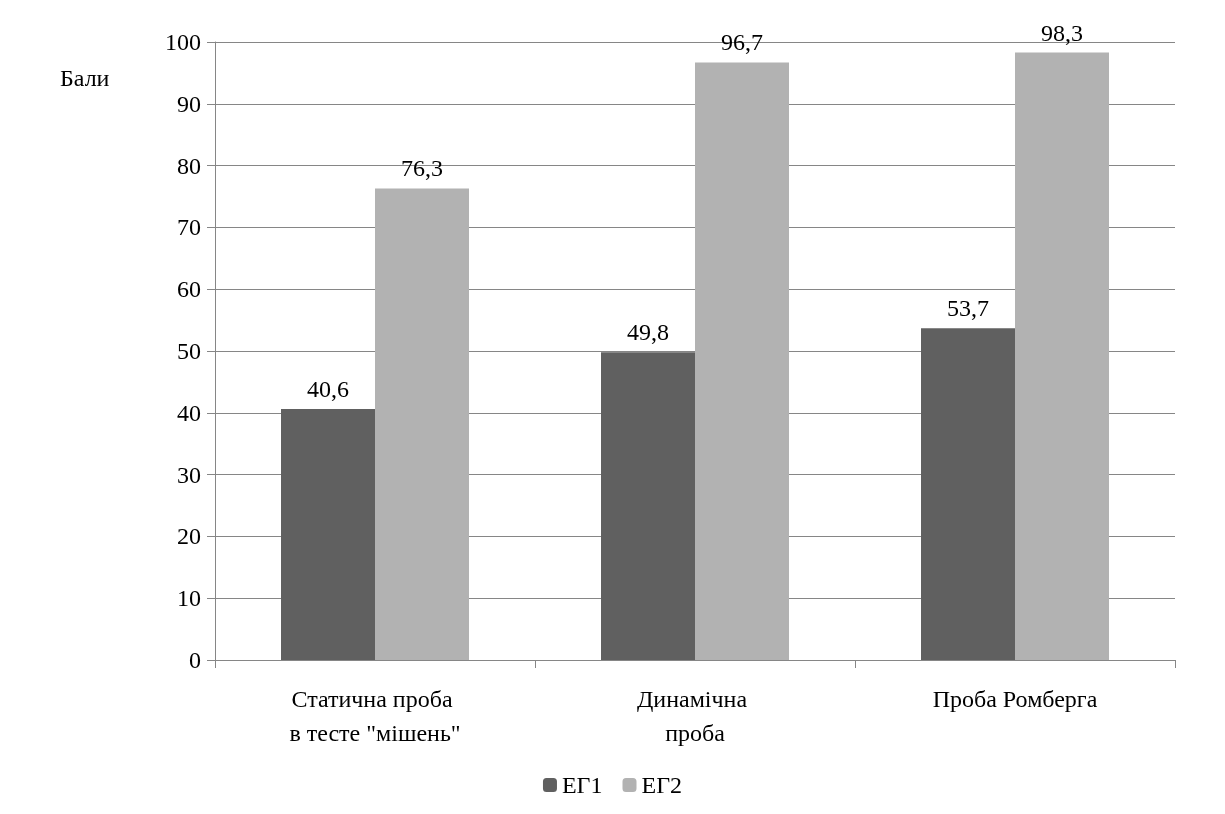 The image size is (1225, 814). I want to click on data-label: 96,7, so click(742, 42).